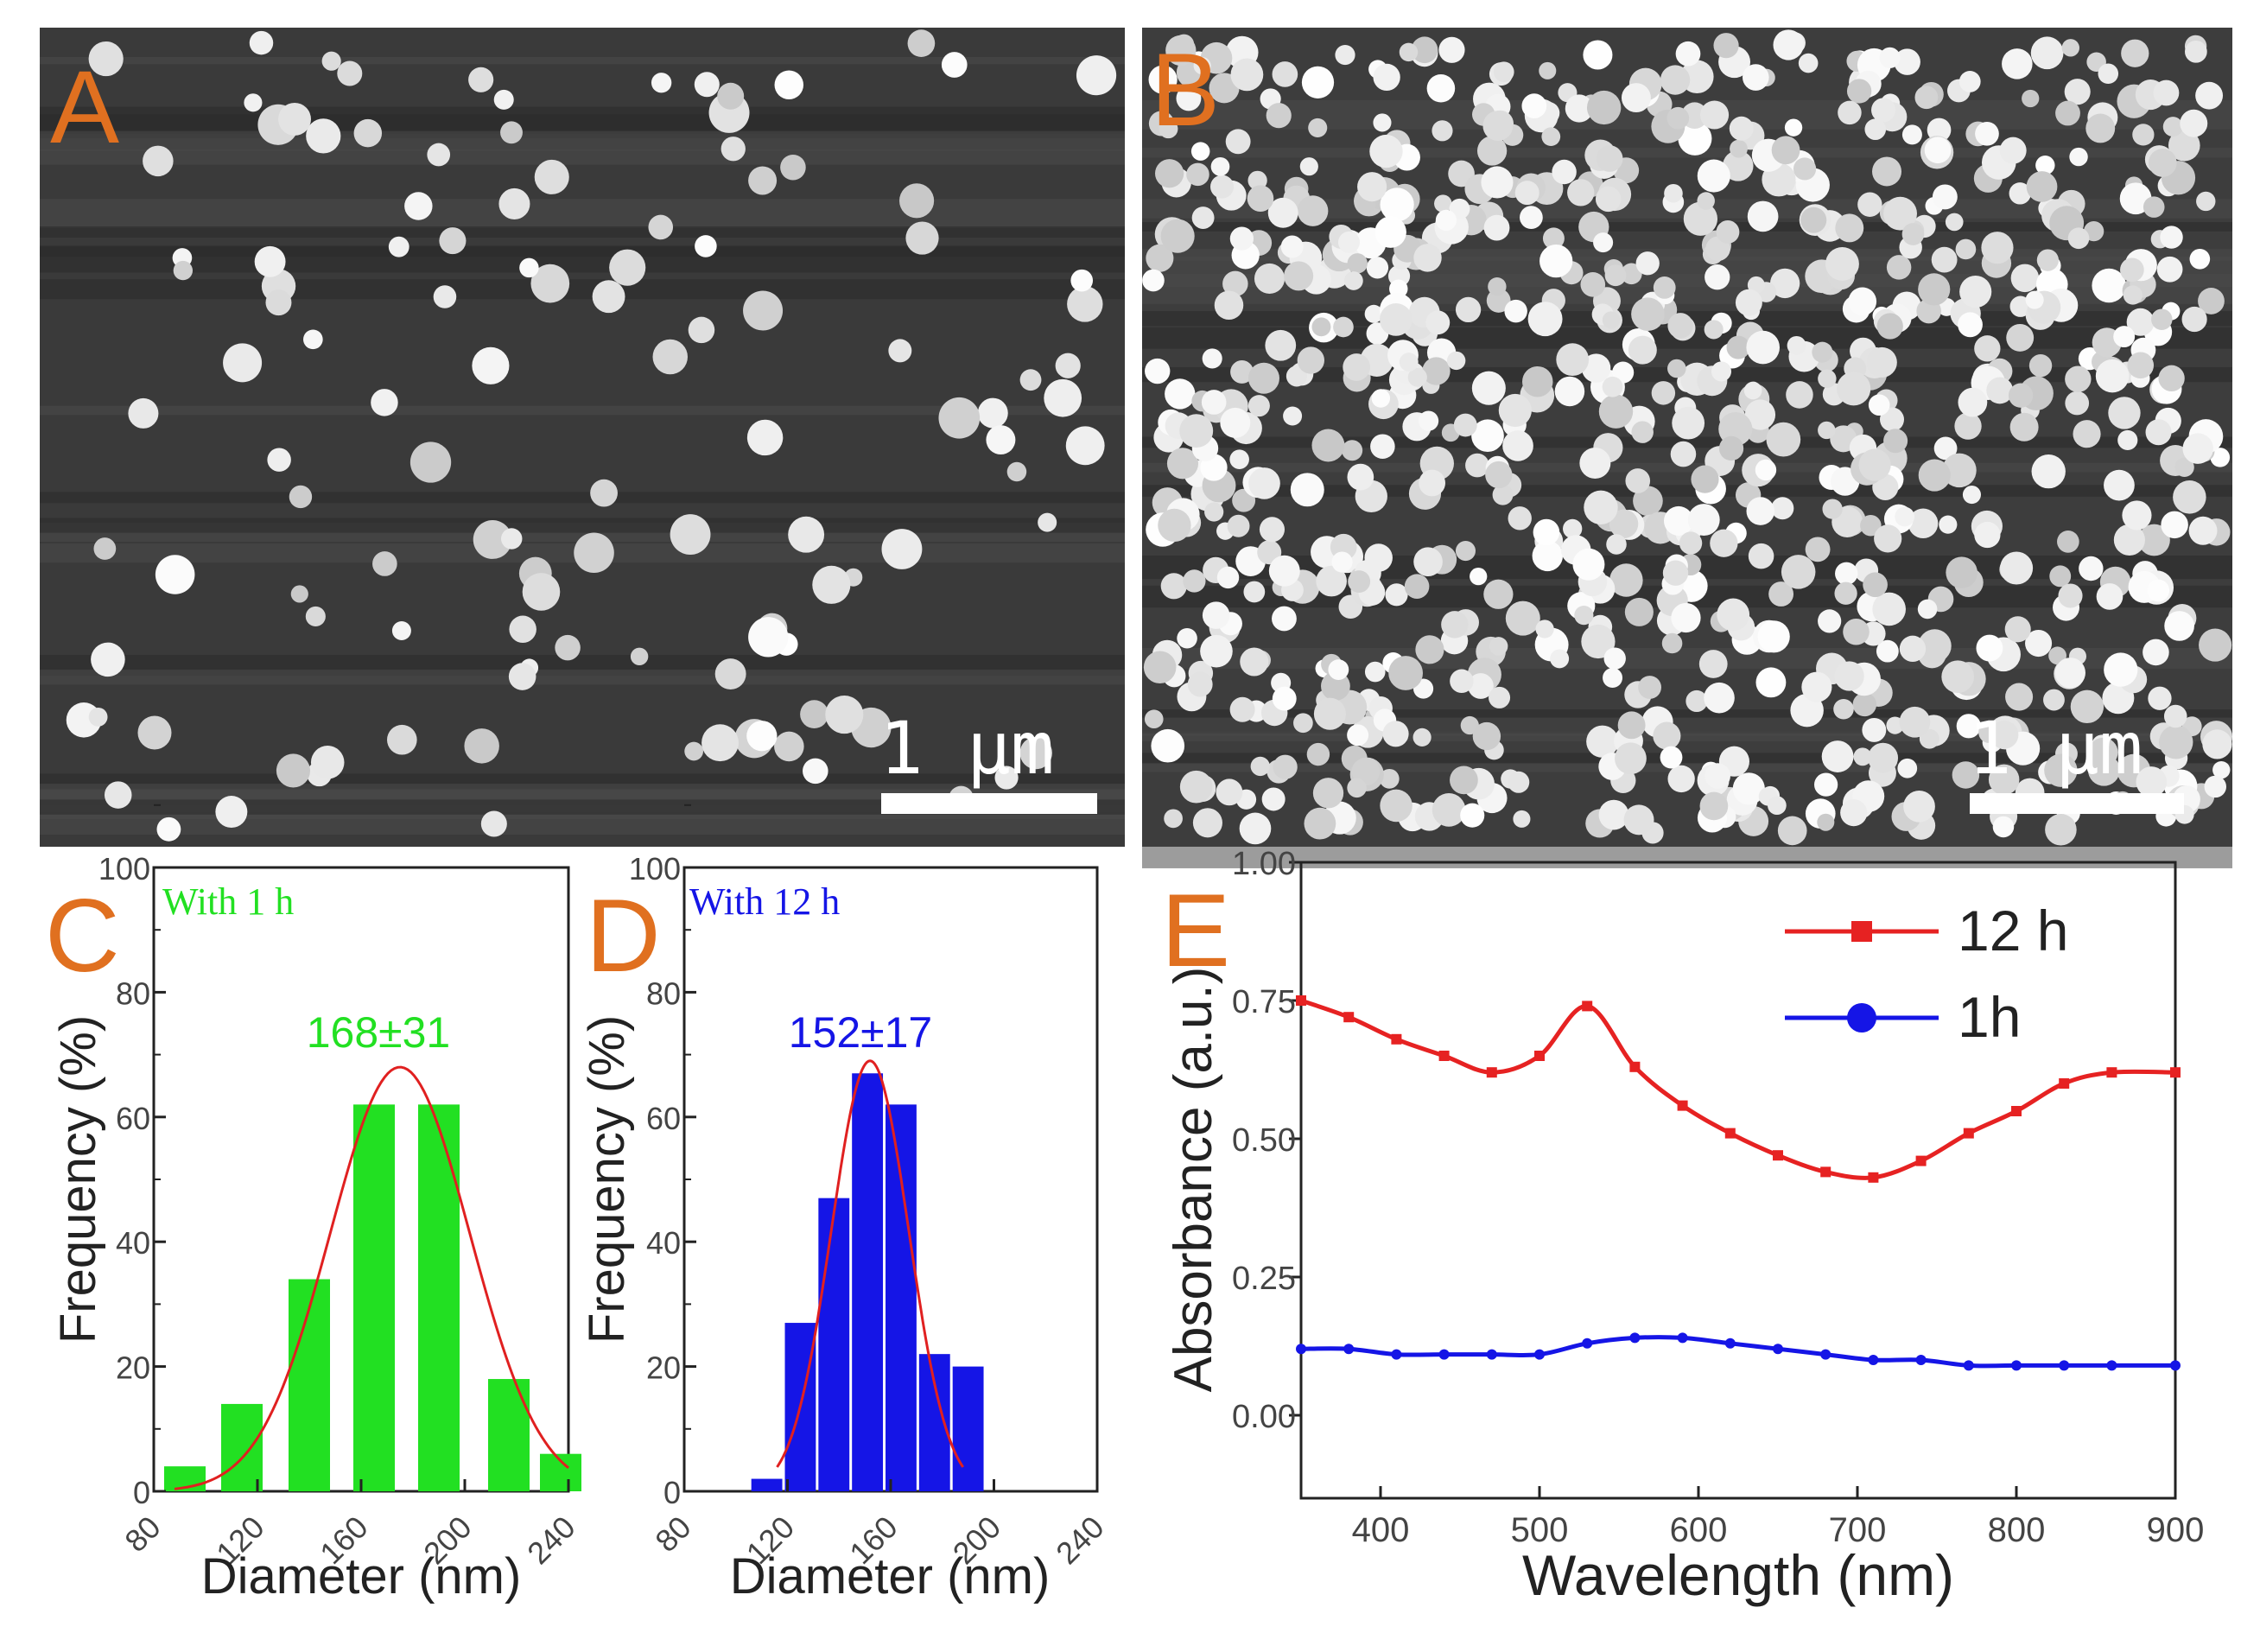 Image resolution: width=2260 pixels, height=1652 pixels. I want to click on y-tick-label-d-5: 100, so click(655, 869).